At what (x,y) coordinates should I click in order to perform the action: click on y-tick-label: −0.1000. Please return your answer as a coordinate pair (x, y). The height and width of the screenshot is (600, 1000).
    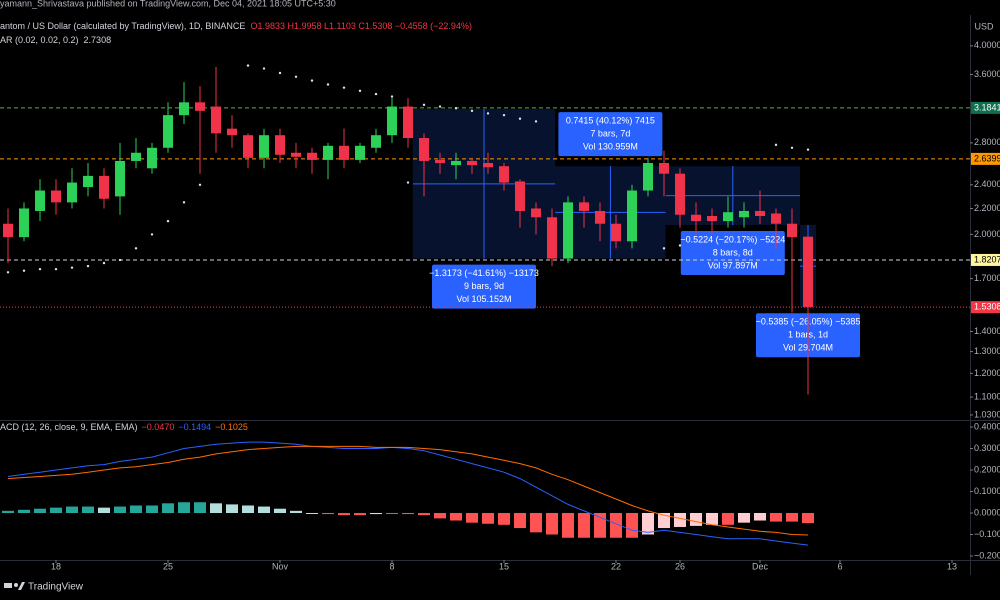
    Looking at the image, I should click on (987, 534).